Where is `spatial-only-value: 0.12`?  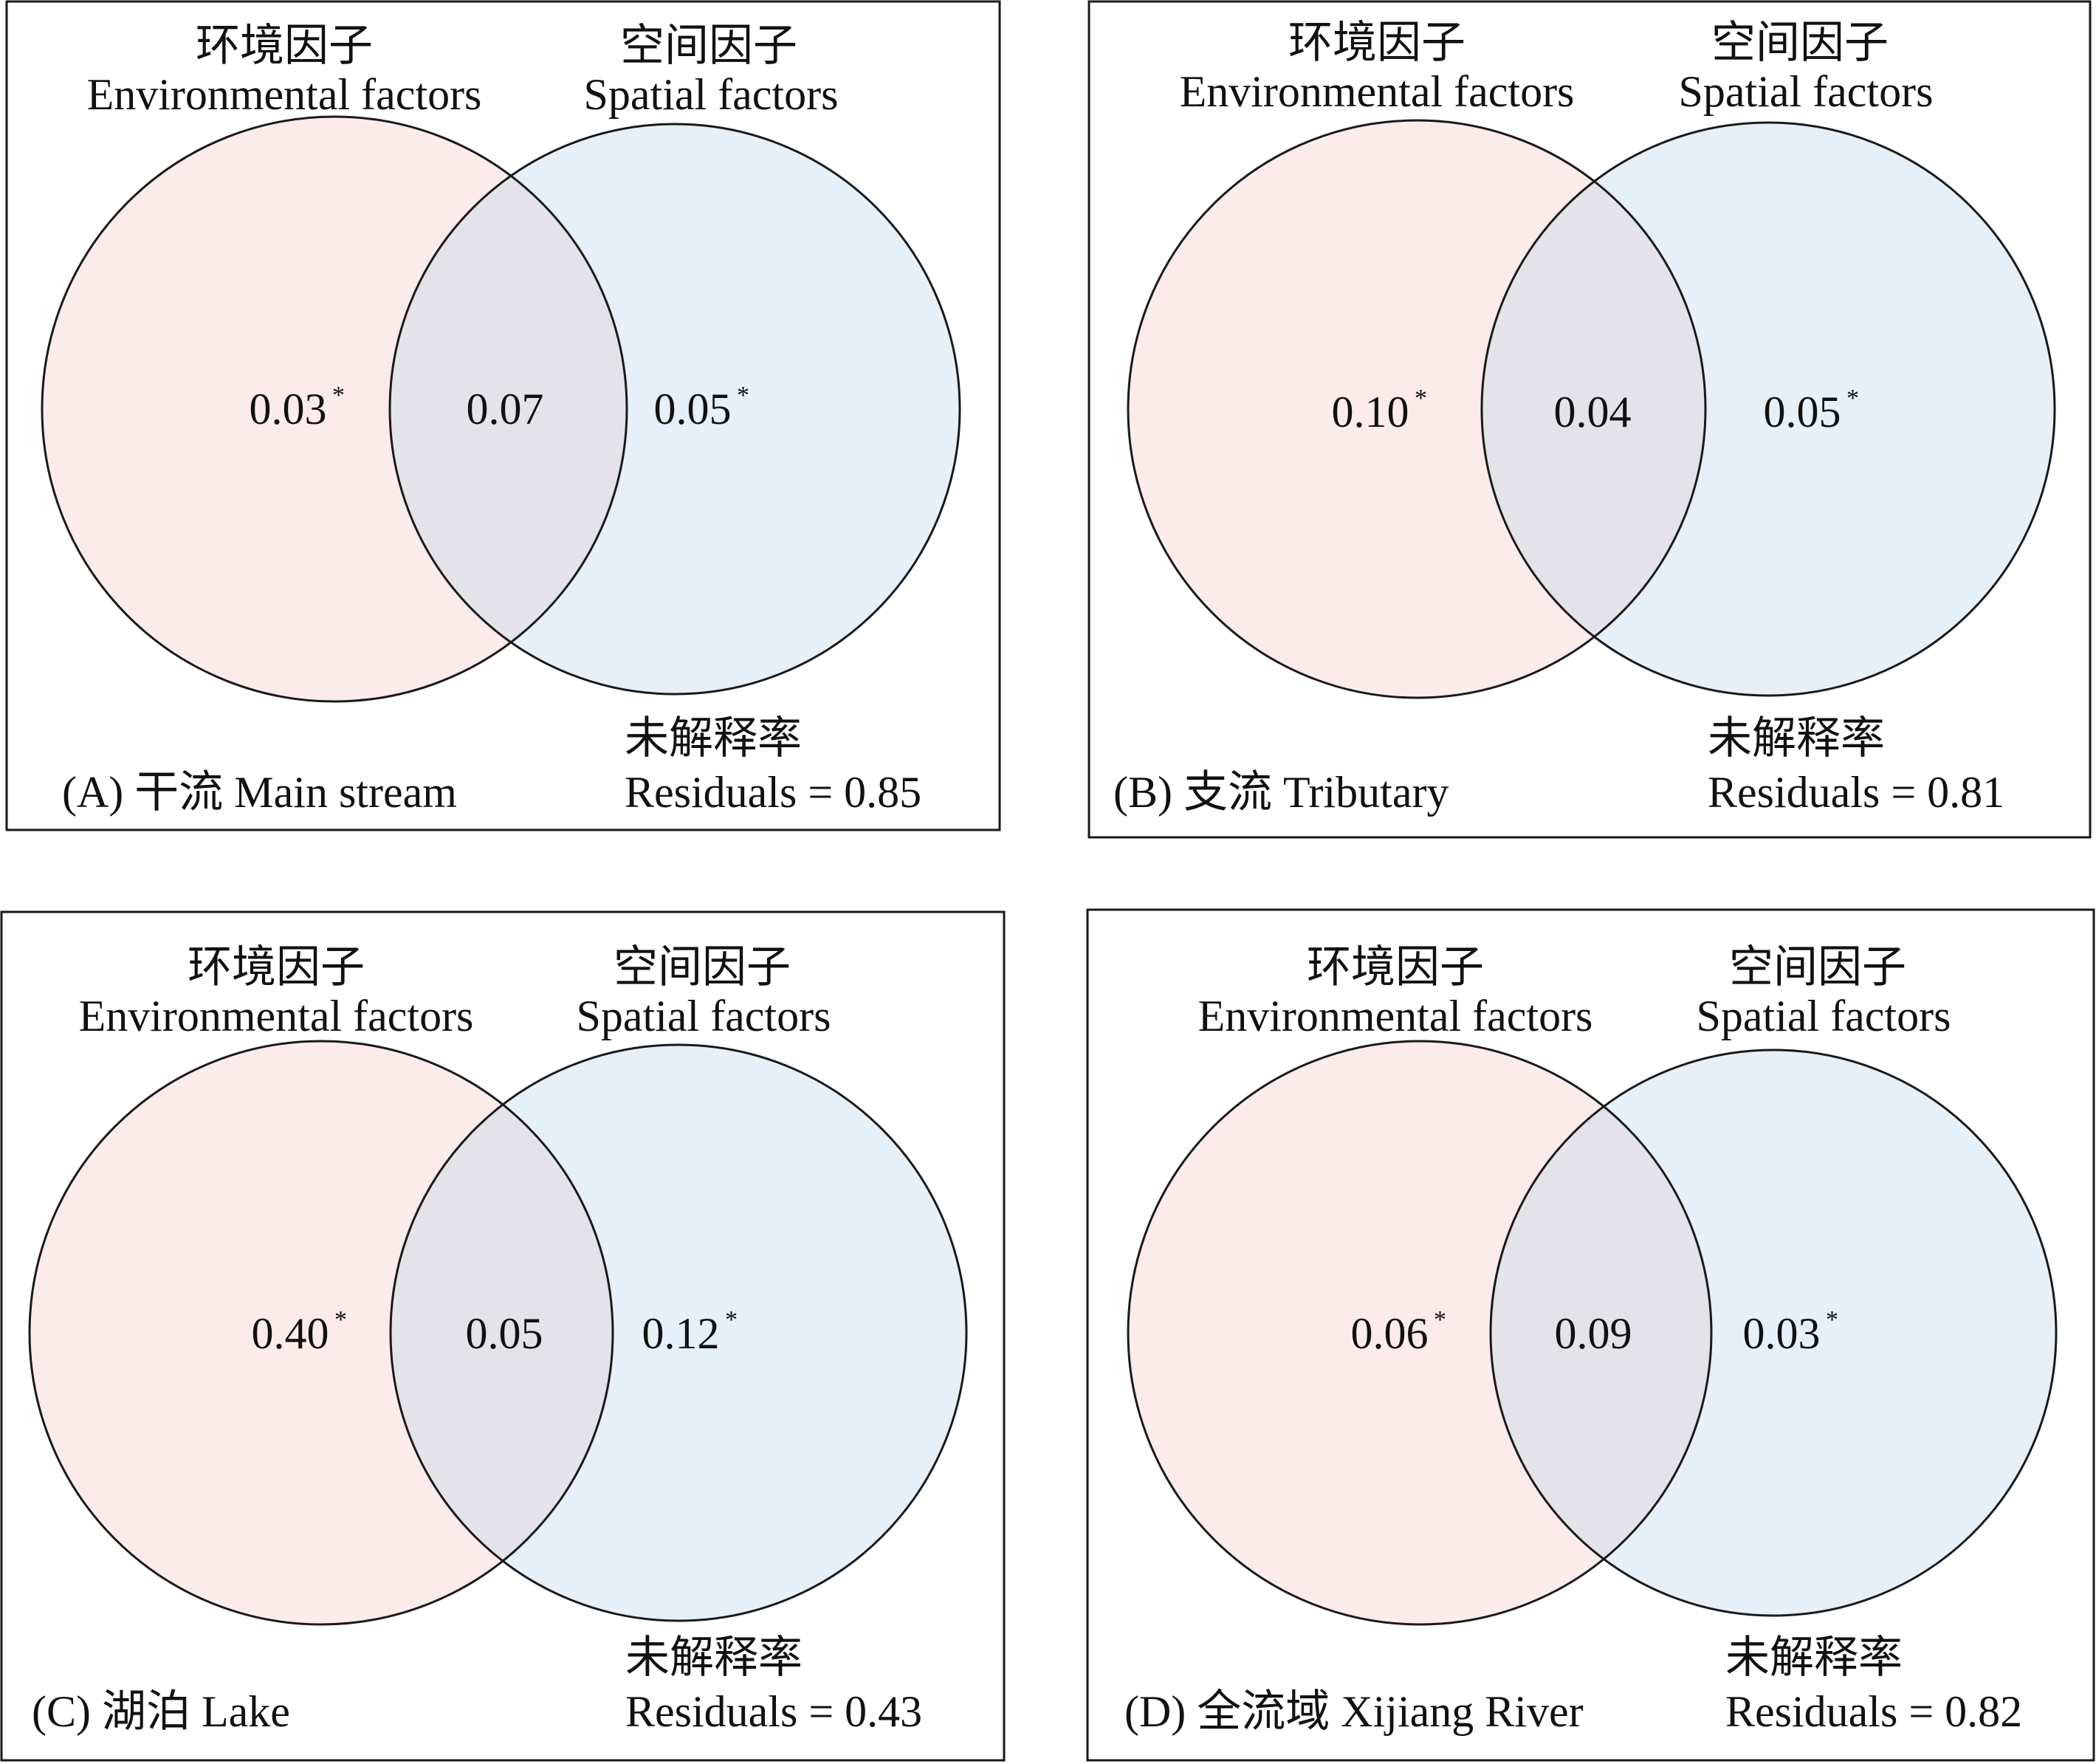 spatial-only-value: 0.12 is located at coordinates (681, 1333).